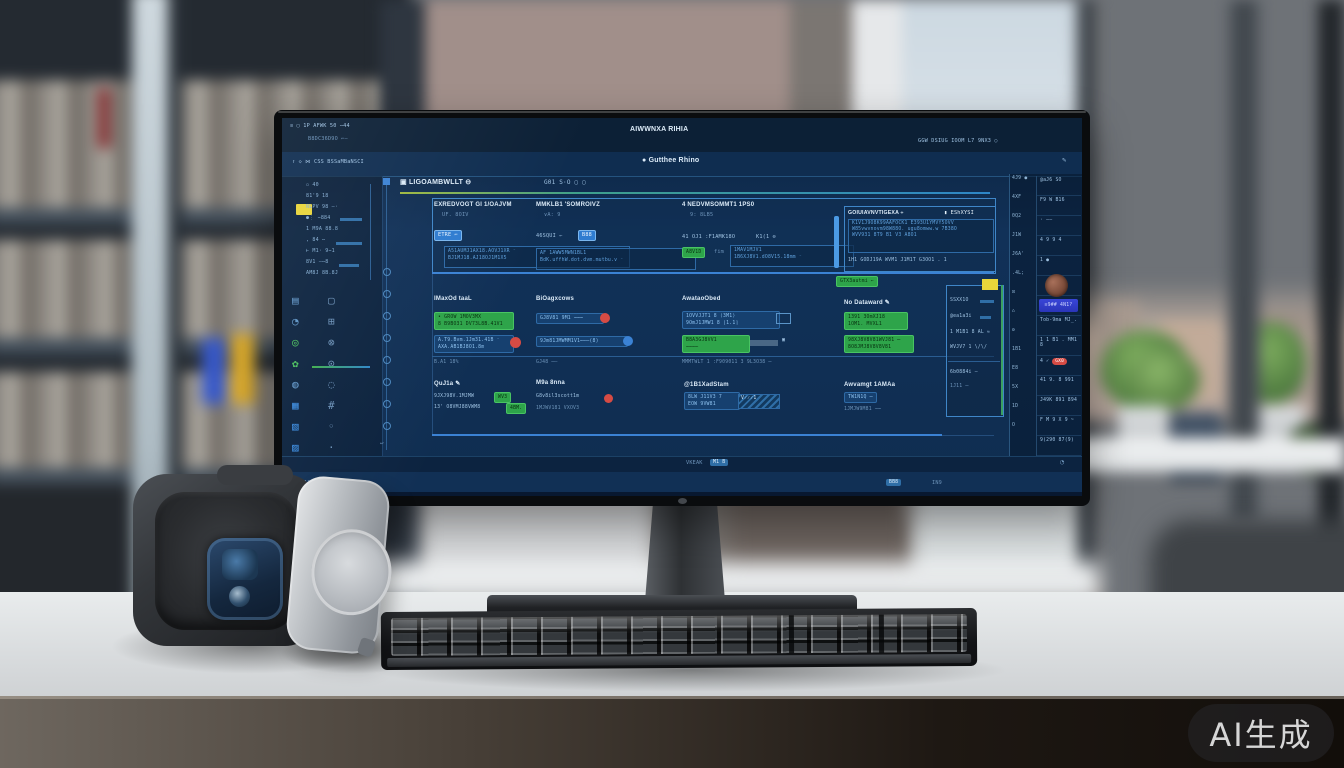 This screenshot has width=1344, height=768. I want to click on window-controls: ≡ ▢ 1P AFWK 50 ⋯44, so click(320, 126).